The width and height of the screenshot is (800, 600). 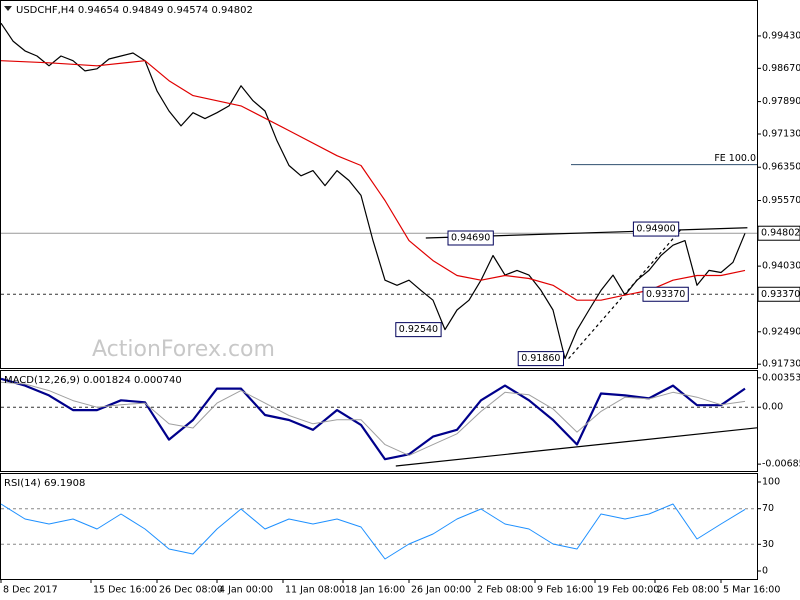 I want to click on panel-title: RSI(14) 69.1908, so click(x=44, y=483).